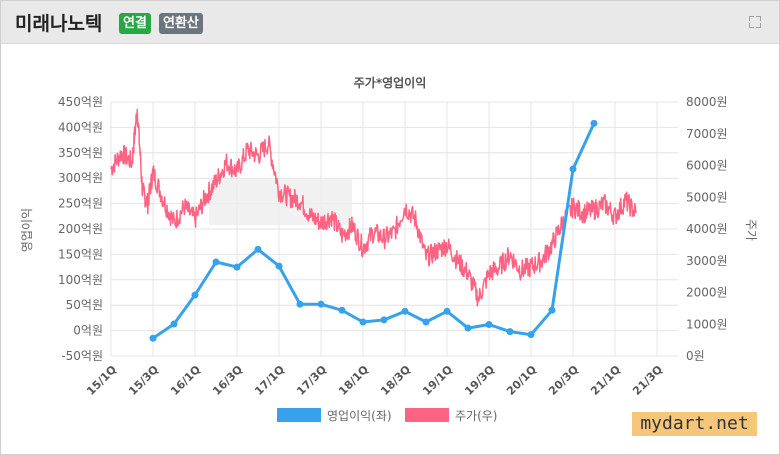 The image size is (780, 455). What do you see at coordinates (694, 424) in the screenshot?
I see `watermark: mydart.net` at bounding box center [694, 424].